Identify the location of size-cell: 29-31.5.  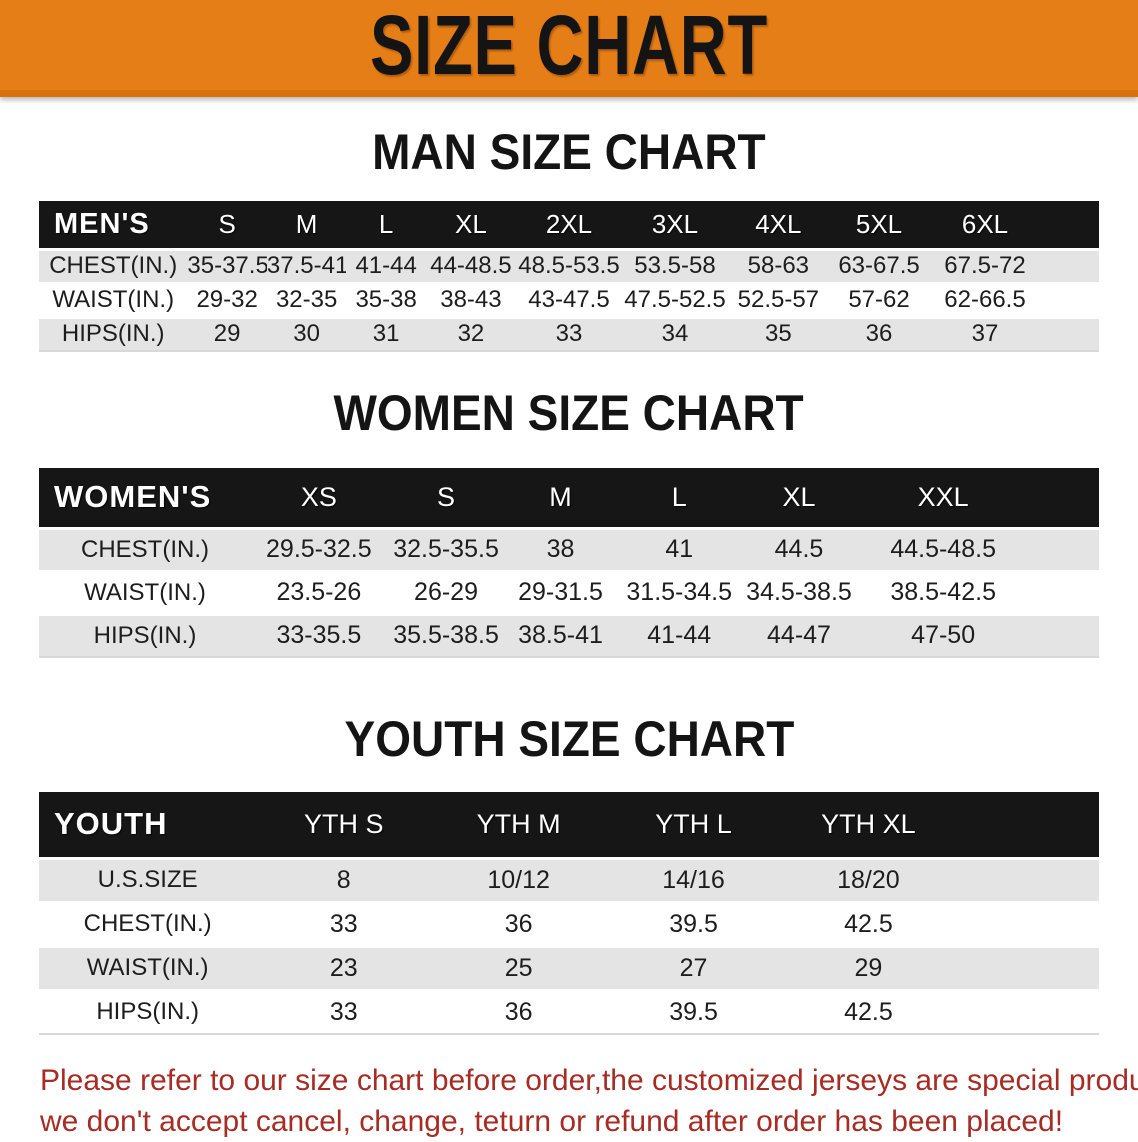
(560, 592).